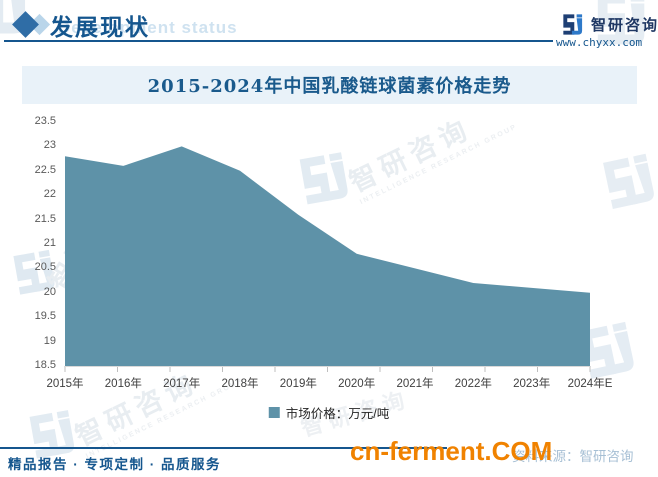 The image size is (658, 477). Describe the element at coordinates (298, 384) in the screenshot. I see `x-axis-label: 2019年` at that location.